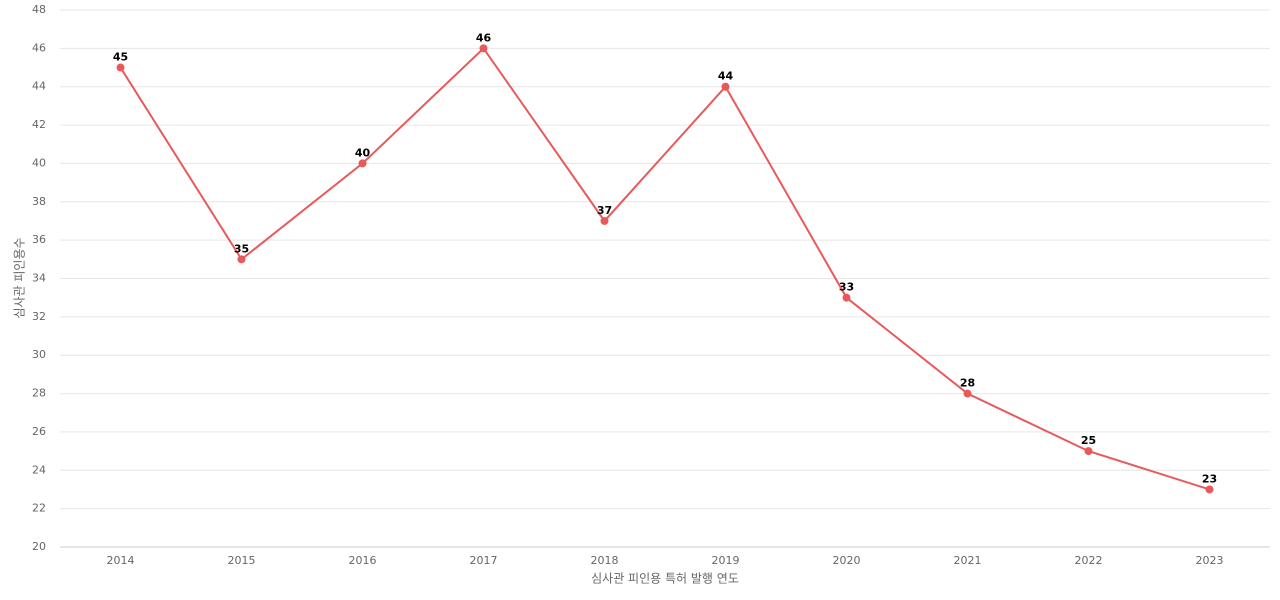 This screenshot has width=1280, height=600. Describe the element at coordinates (726, 76) in the screenshot. I see `value-label: 44` at that location.